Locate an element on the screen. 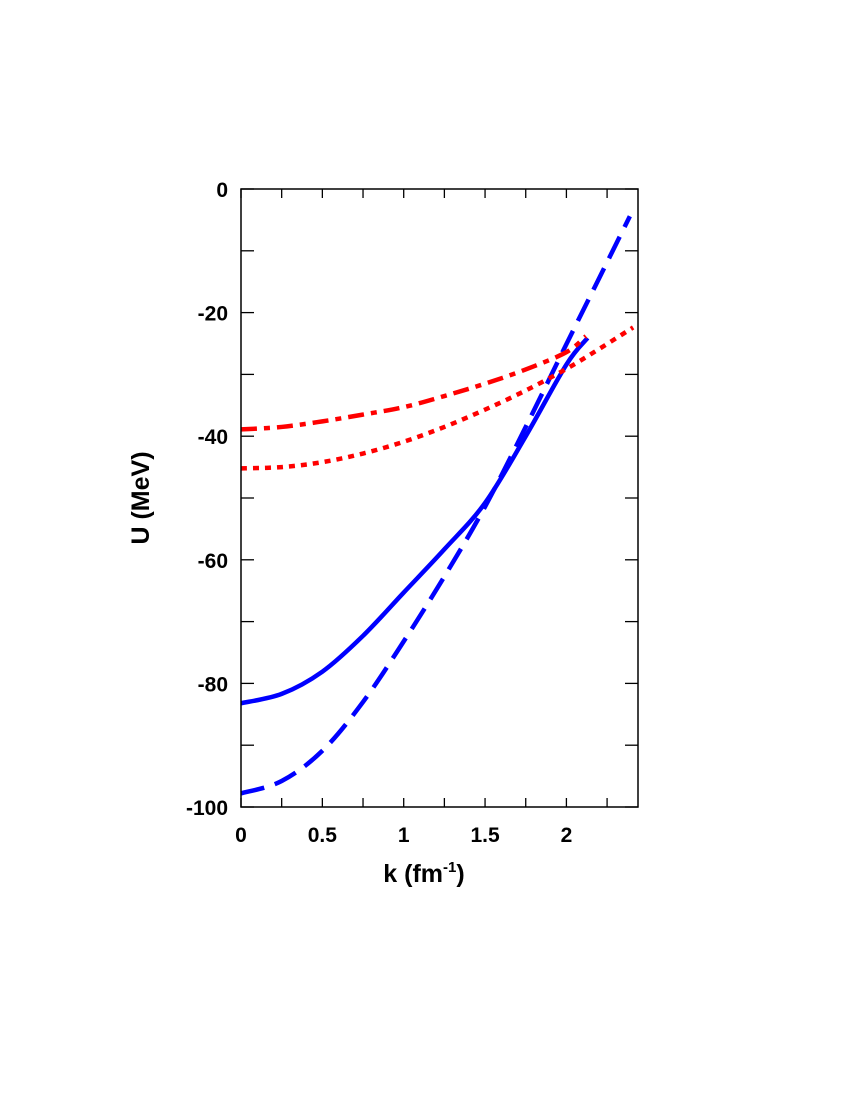 This screenshot has width=853, height=1104. y-tick-label: -60 is located at coordinates (213, 561).